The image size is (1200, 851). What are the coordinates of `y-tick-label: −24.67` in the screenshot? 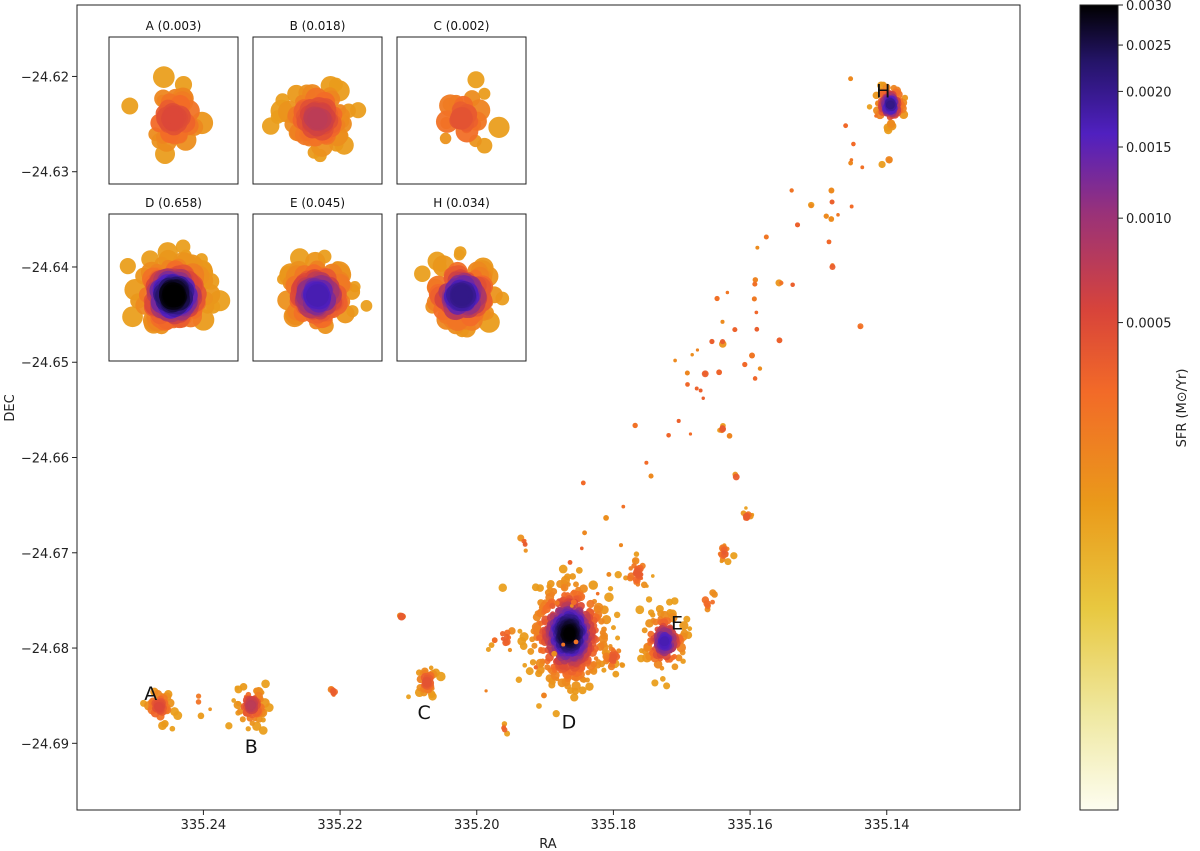 It's located at (45, 554).